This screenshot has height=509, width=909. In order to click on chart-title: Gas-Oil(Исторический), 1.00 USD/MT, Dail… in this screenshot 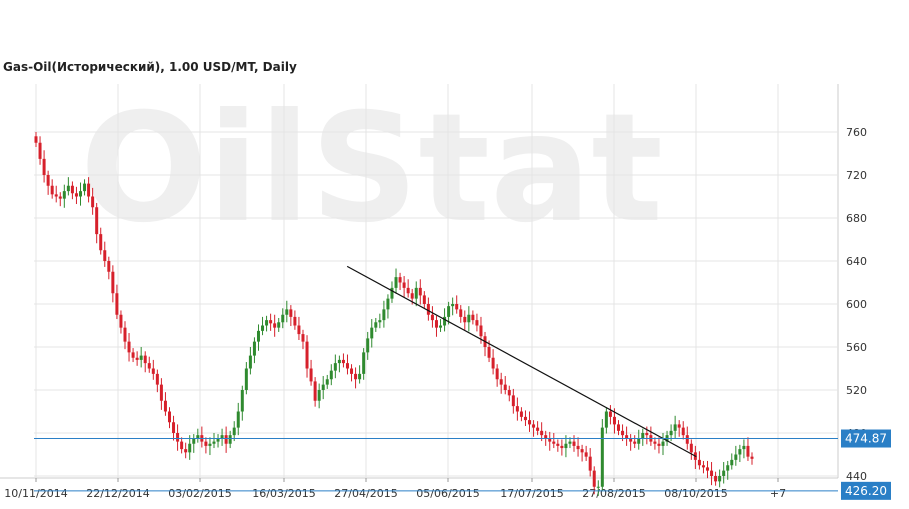, I will do `click(150, 67)`.